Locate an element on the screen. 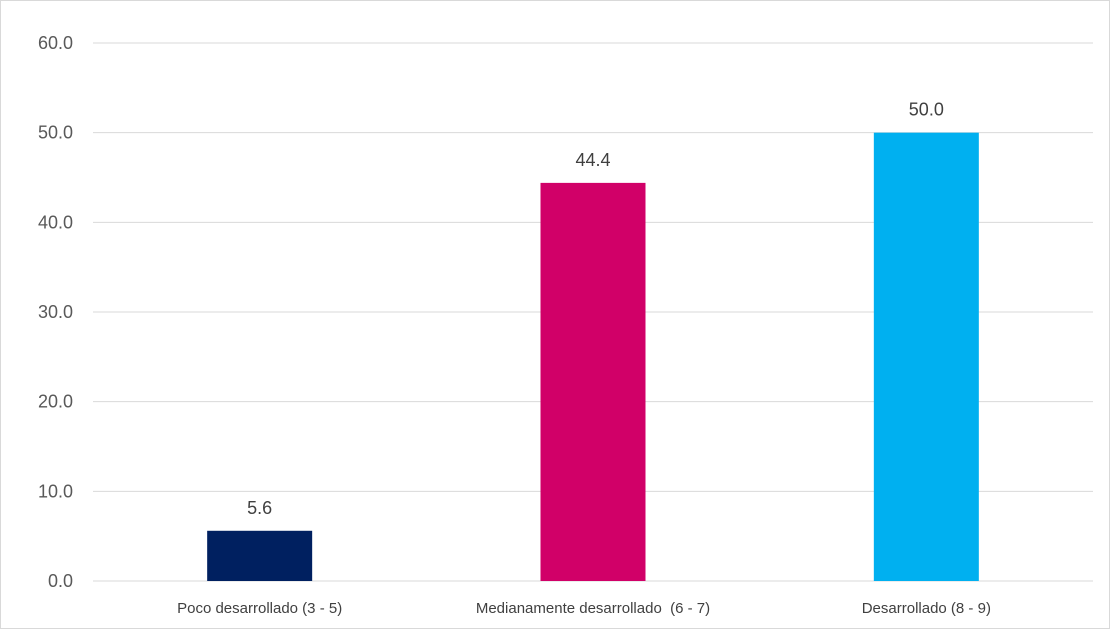  y-axis-tick-labels: 0.0 10.0 20.0 30.0 40.0 50.0 60.0 is located at coordinates (55, 312).